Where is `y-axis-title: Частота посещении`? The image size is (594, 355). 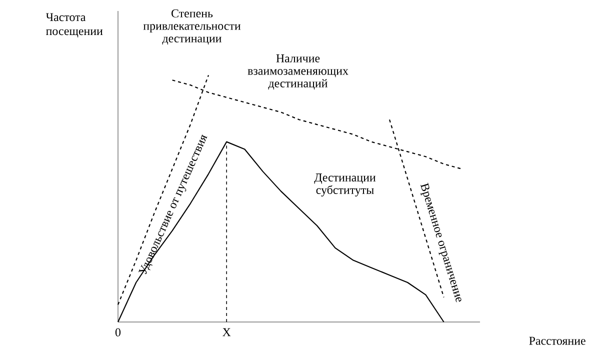
y-axis-title: Частота посещении is located at coordinates (74, 25).